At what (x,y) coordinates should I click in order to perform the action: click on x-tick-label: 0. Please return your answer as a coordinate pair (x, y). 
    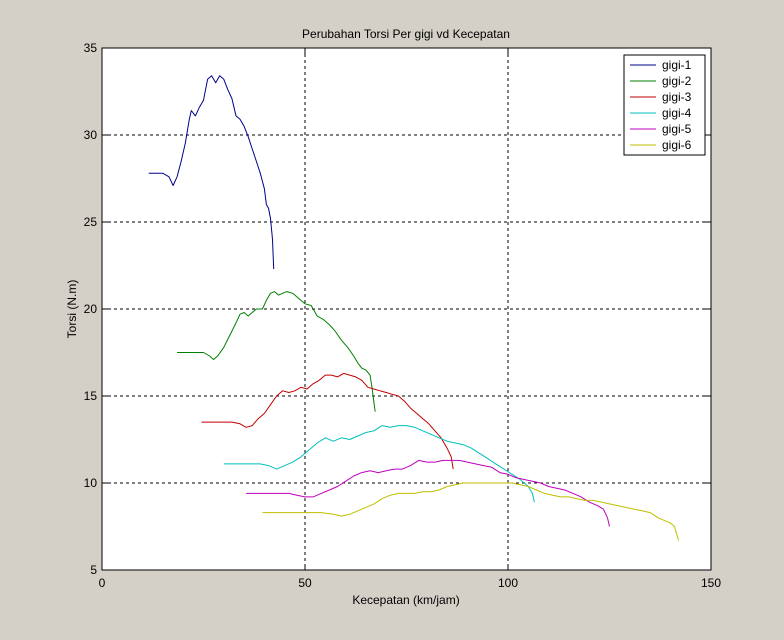
    Looking at the image, I should click on (102, 583).